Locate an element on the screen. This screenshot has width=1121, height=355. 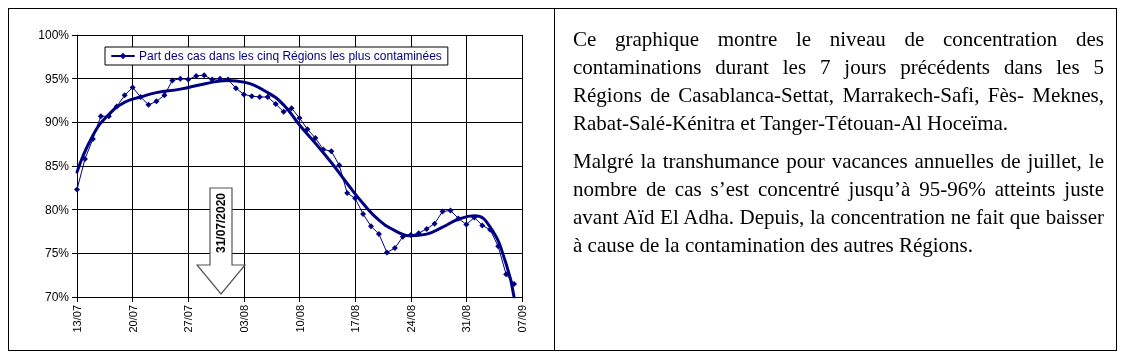
y-tick-label: 75% is located at coordinates (57, 253).